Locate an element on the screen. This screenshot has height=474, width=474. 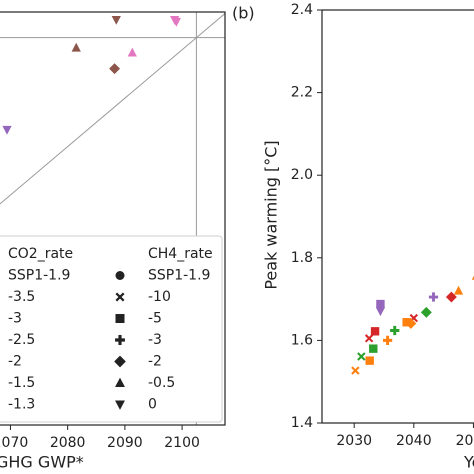
x-tick-label: 2070 is located at coordinates (14, 443).